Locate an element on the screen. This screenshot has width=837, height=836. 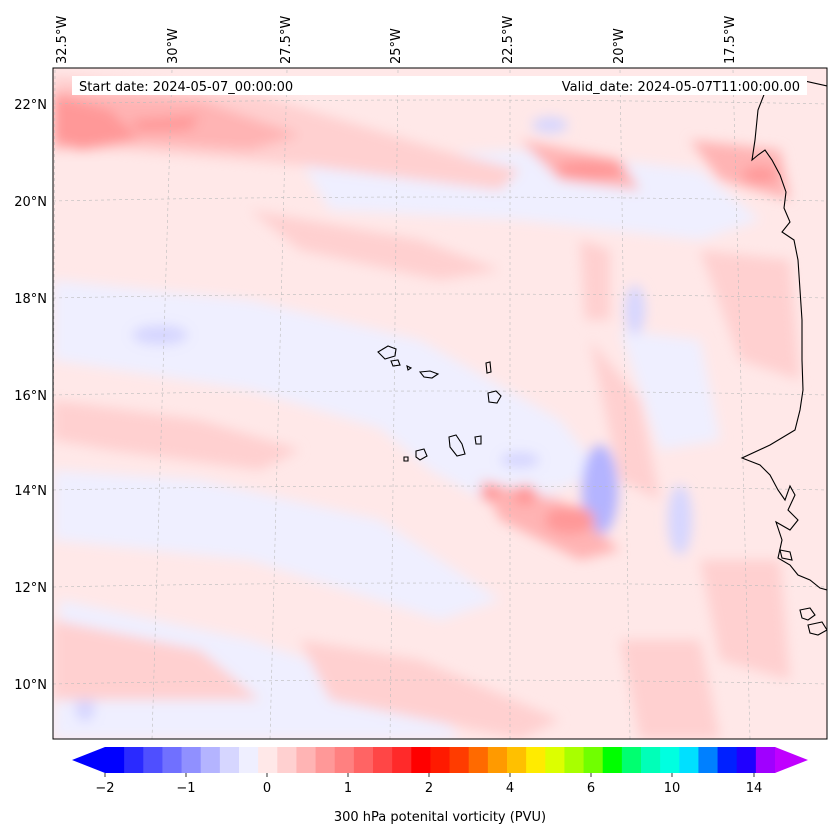
colorbar-tick-labels: −2 −1 0 1 2 4 6 10 14 is located at coordinates (428, 788).